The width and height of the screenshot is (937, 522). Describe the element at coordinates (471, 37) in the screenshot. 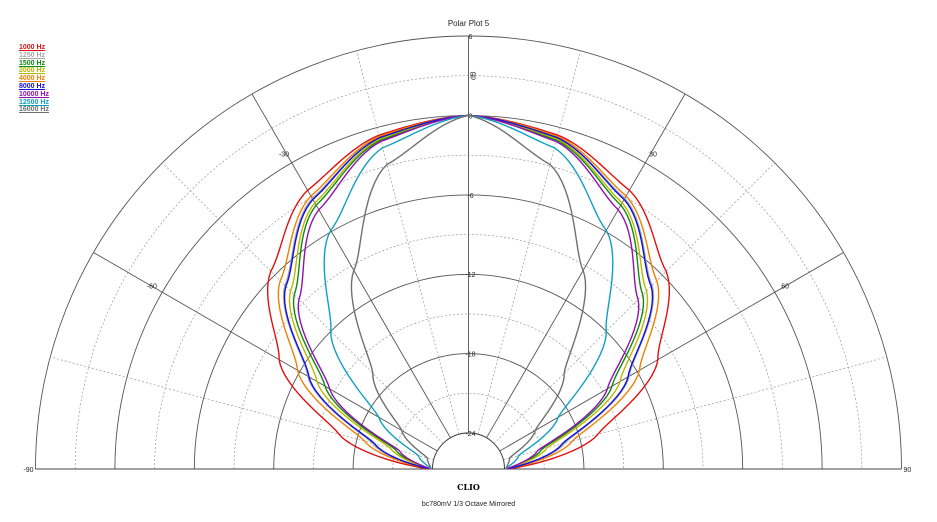

I see `radial-tick-label: 6` at that location.